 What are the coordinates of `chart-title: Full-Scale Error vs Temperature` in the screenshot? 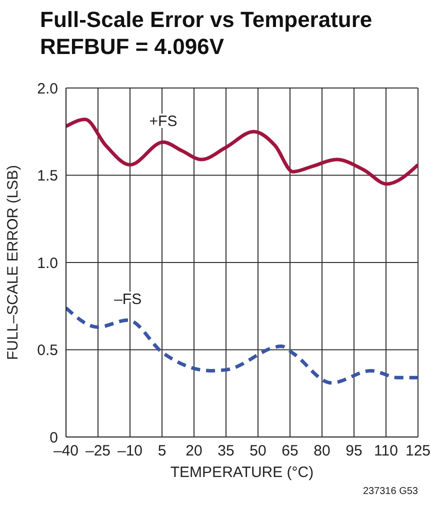 It's located at (206, 19).